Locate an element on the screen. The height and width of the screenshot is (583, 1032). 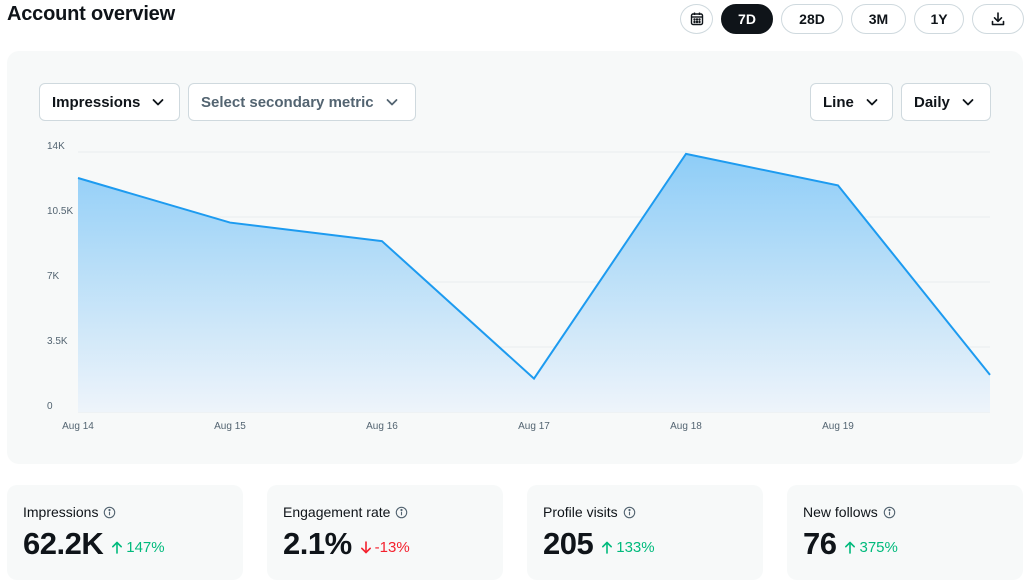
stat-value: 2.1% is located at coordinates (317, 543).